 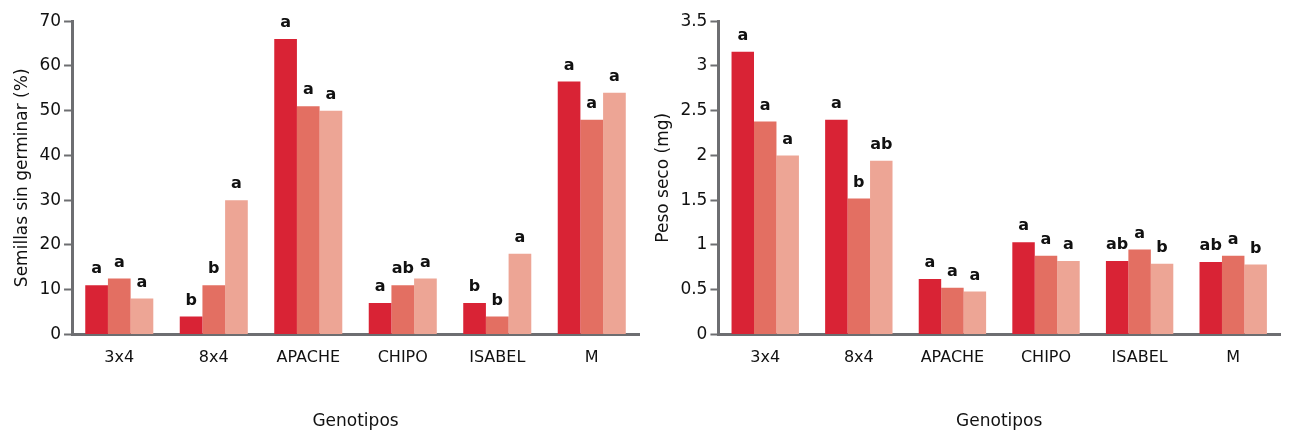 What do you see at coordinates (661, 177) in the screenshot?
I see `y-axis-title: Peso seco (mg)` at bounding box center [661, 177].